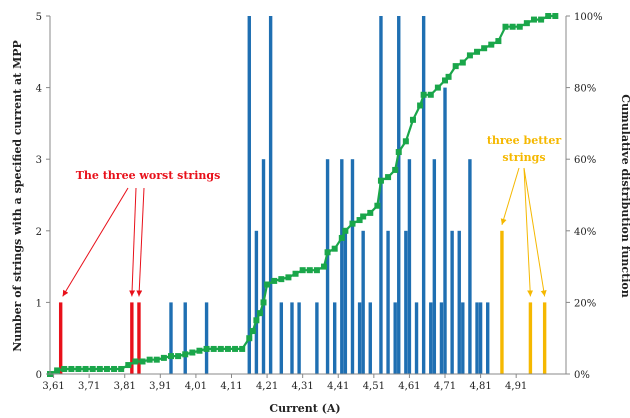 This screenshot has width=630, height=418. I want to click on x-axis-title: Current (A), so click(304, 408).